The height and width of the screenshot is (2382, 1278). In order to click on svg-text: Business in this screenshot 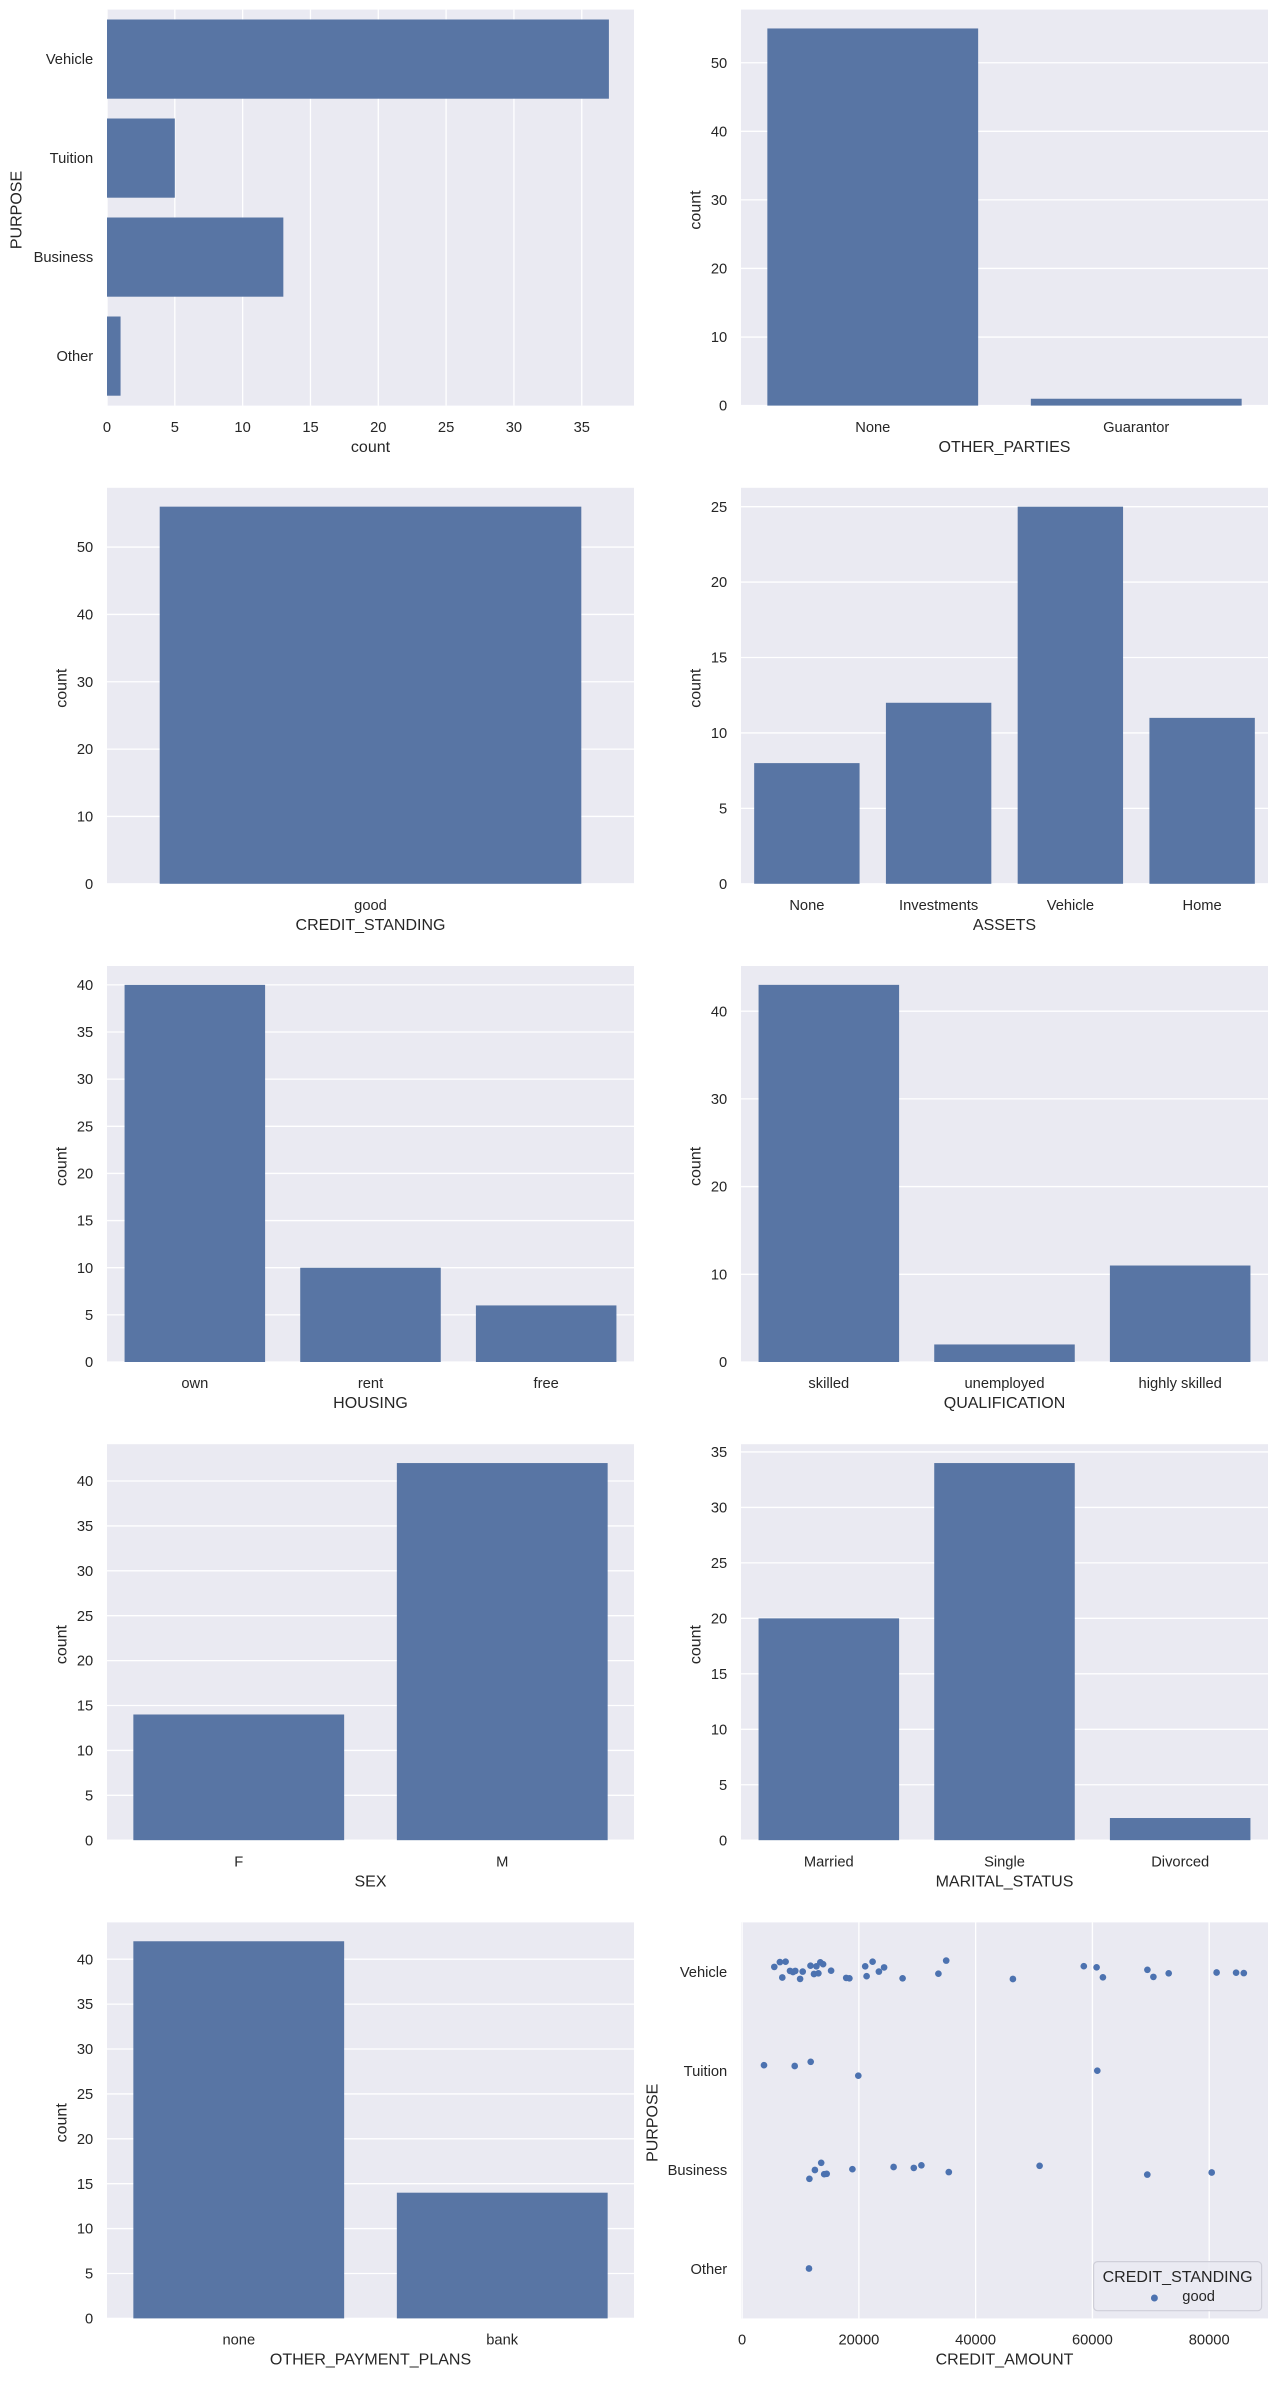, I will do `click(64, 258)`.